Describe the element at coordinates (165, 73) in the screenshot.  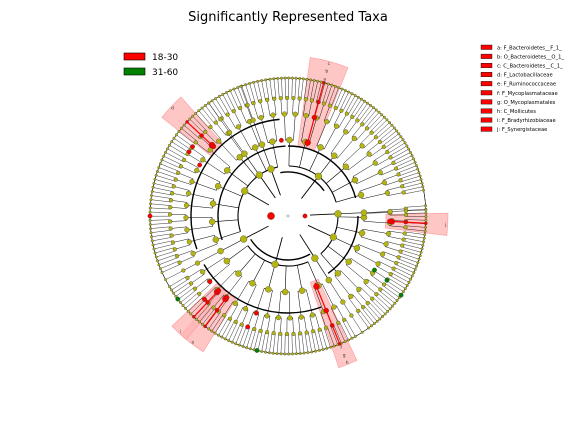
I see `legend-label-group-2: 31-60` at that location.